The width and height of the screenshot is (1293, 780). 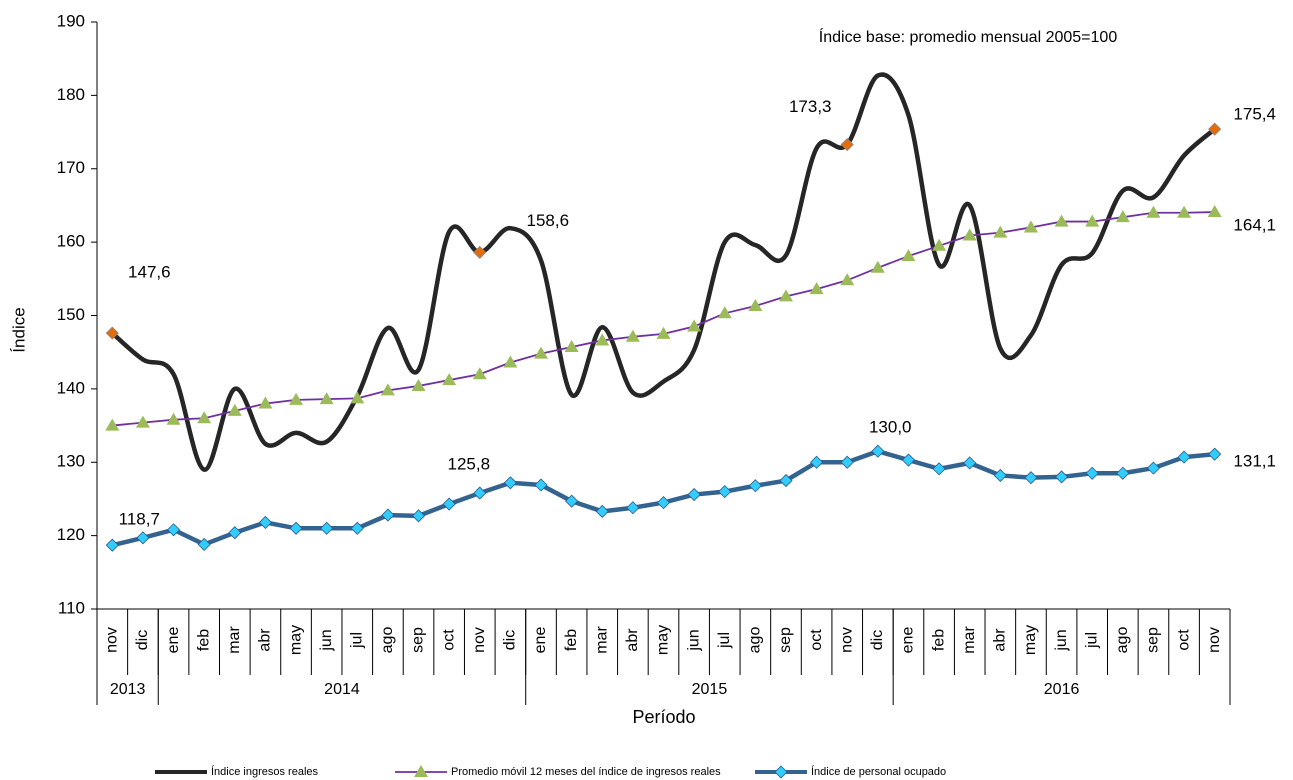 I want to click on value-label: 175,4, so click(x=1254, y=114).